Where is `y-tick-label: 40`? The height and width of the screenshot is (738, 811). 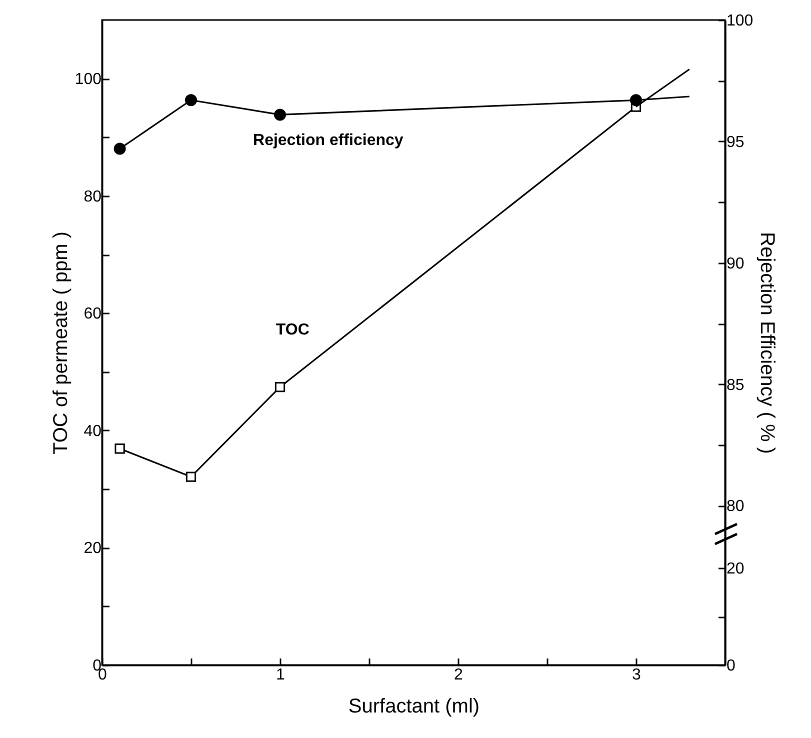
y-tick-label: 40 is located at coordinates (93, 431).